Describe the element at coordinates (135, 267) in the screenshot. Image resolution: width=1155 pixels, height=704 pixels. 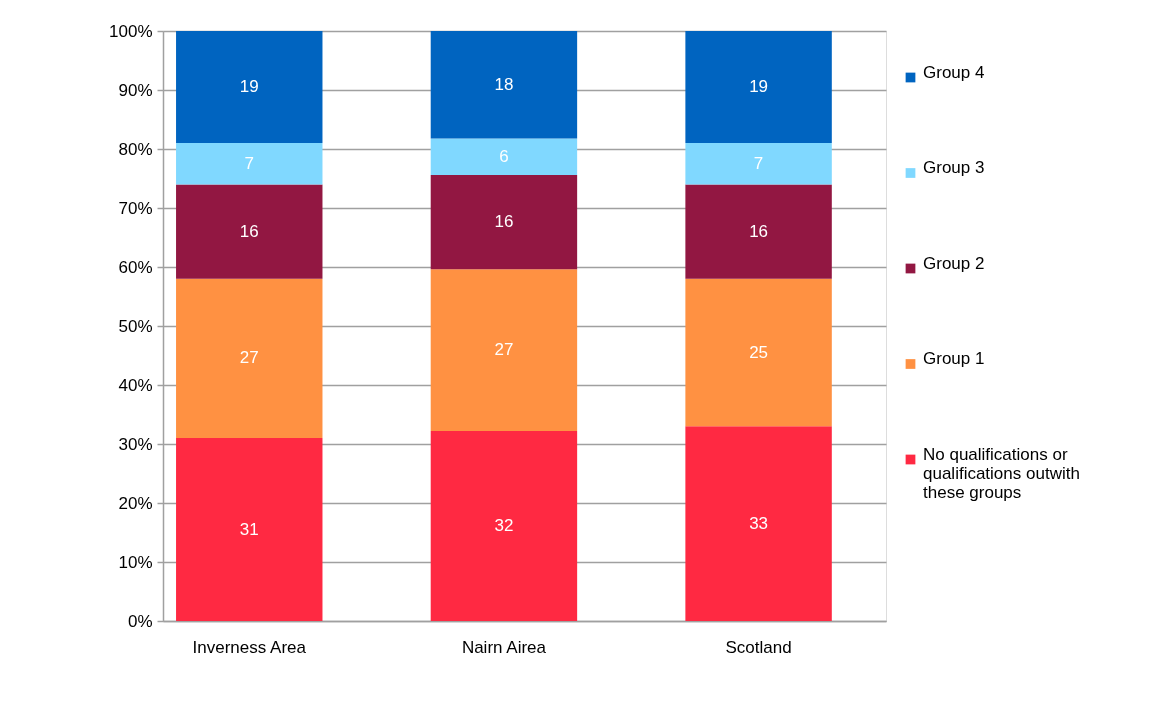
I see `y-tick-label: 60%` at that location.